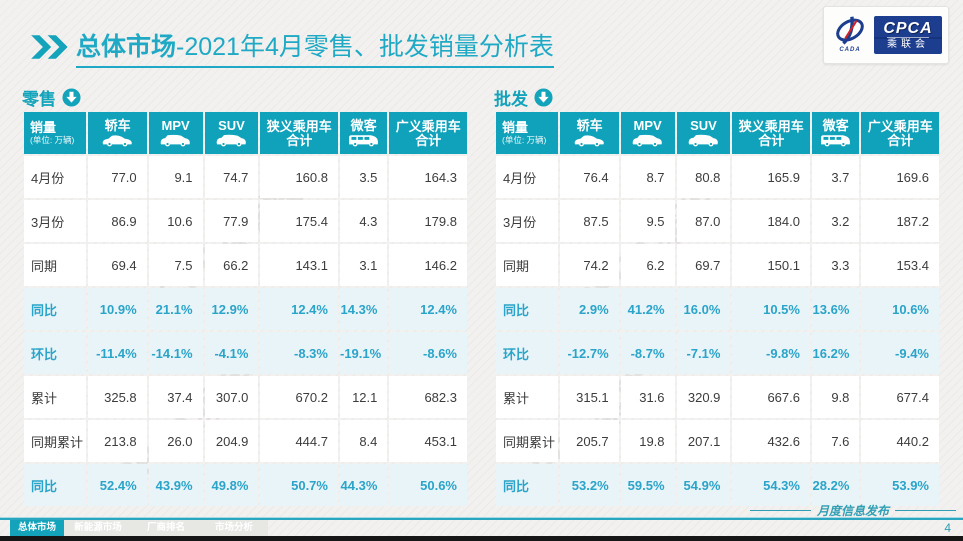 Image resolution: width=963 pixels, height=541 pixels. I want to click on cell: 160.8, so click(299, 177).